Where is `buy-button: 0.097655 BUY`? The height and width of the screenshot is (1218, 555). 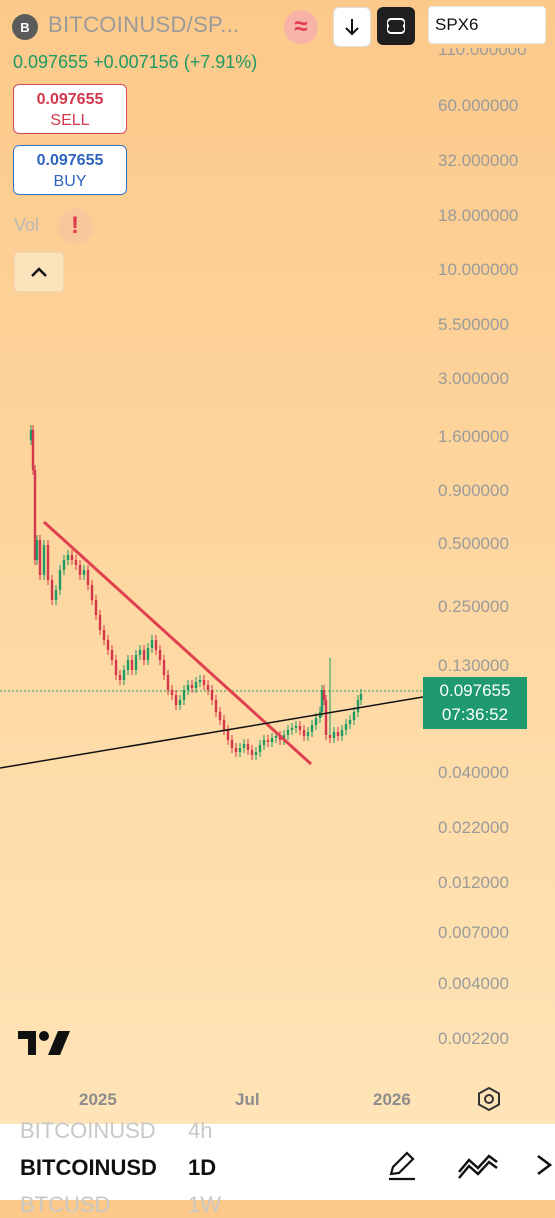 buy-button: 0.097655 BUY is located at coordinates (70, 170).